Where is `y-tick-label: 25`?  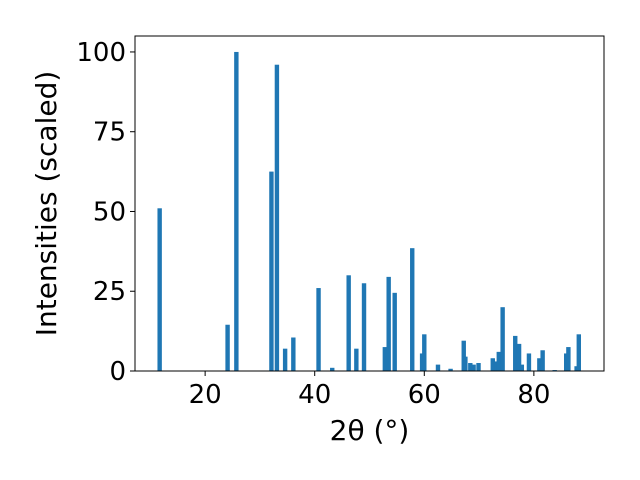
y-tick-label: 25 is located at coordinates (109, 292).